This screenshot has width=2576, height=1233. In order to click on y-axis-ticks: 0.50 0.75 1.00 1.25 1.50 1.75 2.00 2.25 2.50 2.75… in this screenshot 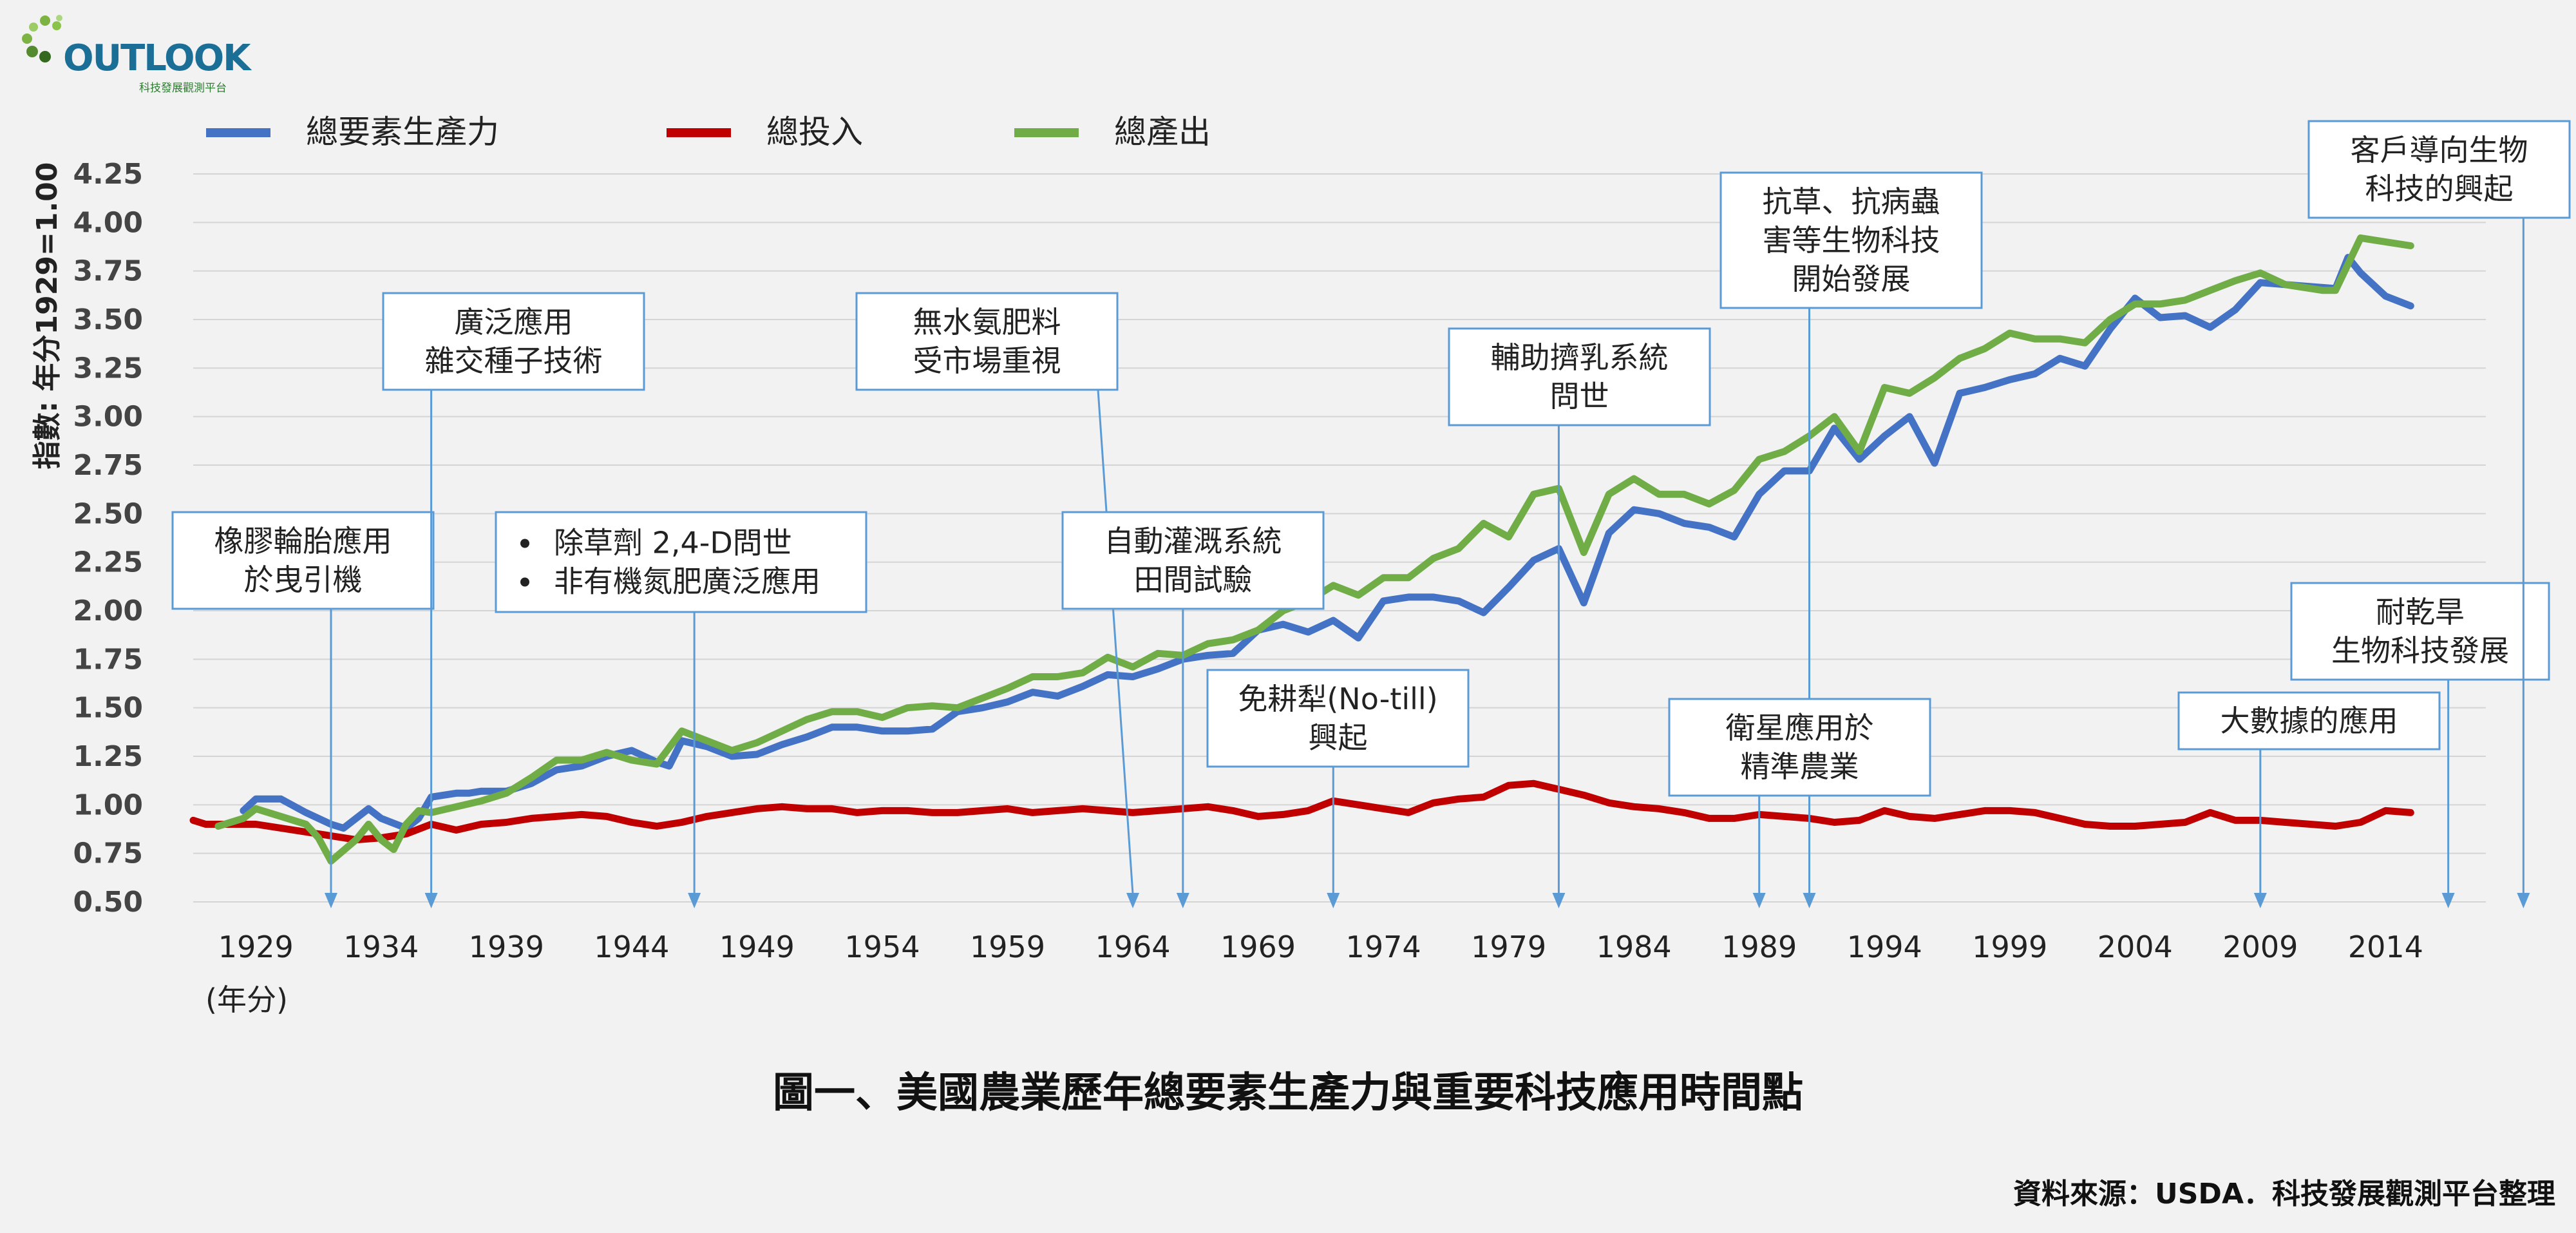, I will do `click(108, 538)`.